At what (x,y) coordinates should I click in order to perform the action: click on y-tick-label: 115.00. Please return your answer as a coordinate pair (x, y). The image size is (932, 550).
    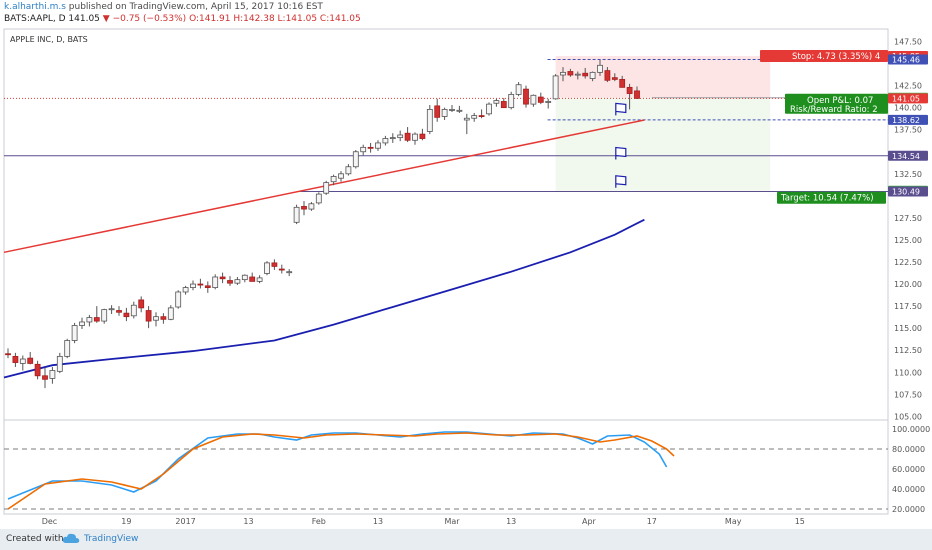
    Looking at the image, I should click on (908, 328).